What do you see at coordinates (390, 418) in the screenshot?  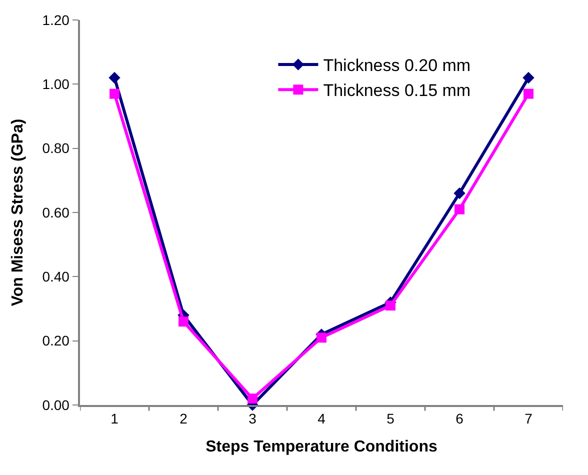 I see `x-tick-label: 5` at bounding box center [390, 418].